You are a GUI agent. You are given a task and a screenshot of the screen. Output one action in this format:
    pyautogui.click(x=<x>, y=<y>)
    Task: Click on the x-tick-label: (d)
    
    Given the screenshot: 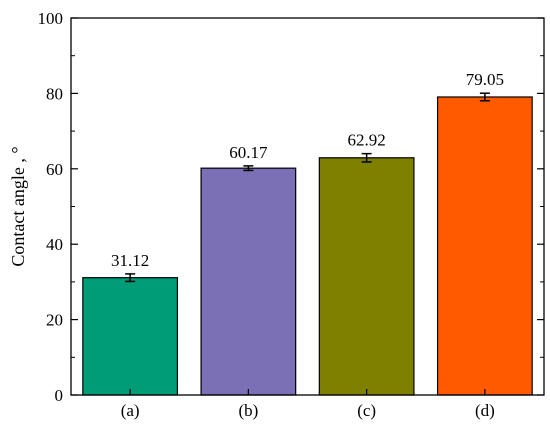 What is the action you would take?
    pyautogui.click(x=485, y=410)
    